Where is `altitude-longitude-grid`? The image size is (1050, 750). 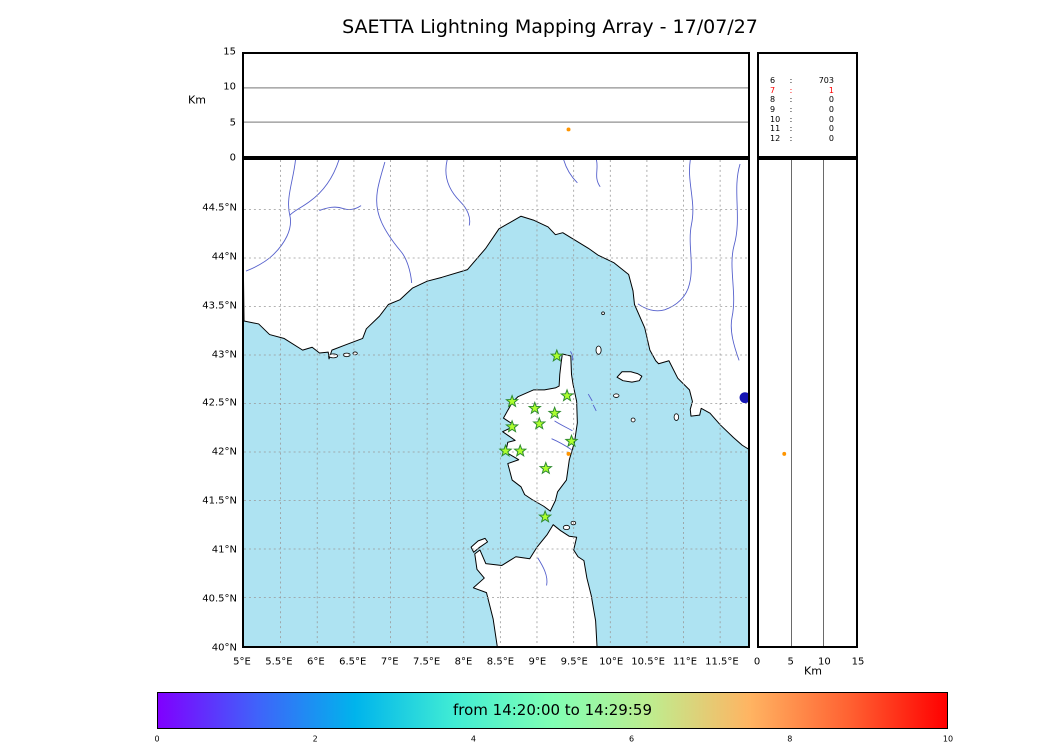 altitude-longitude-grid is located at coordinates (496, 109).